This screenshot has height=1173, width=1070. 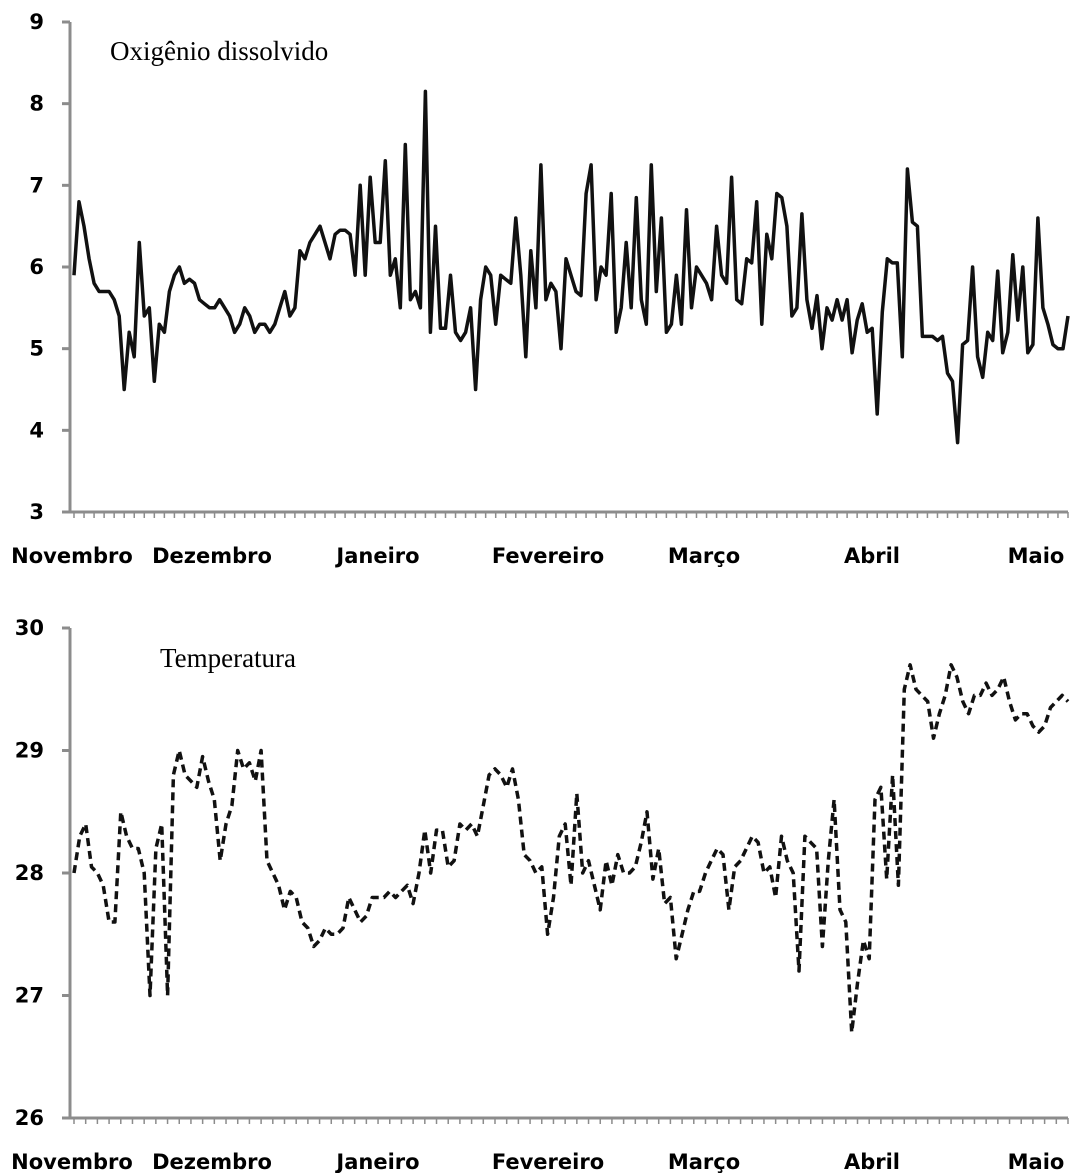 I want to click on y-tick-label: 3, so click(x=36, y=512).